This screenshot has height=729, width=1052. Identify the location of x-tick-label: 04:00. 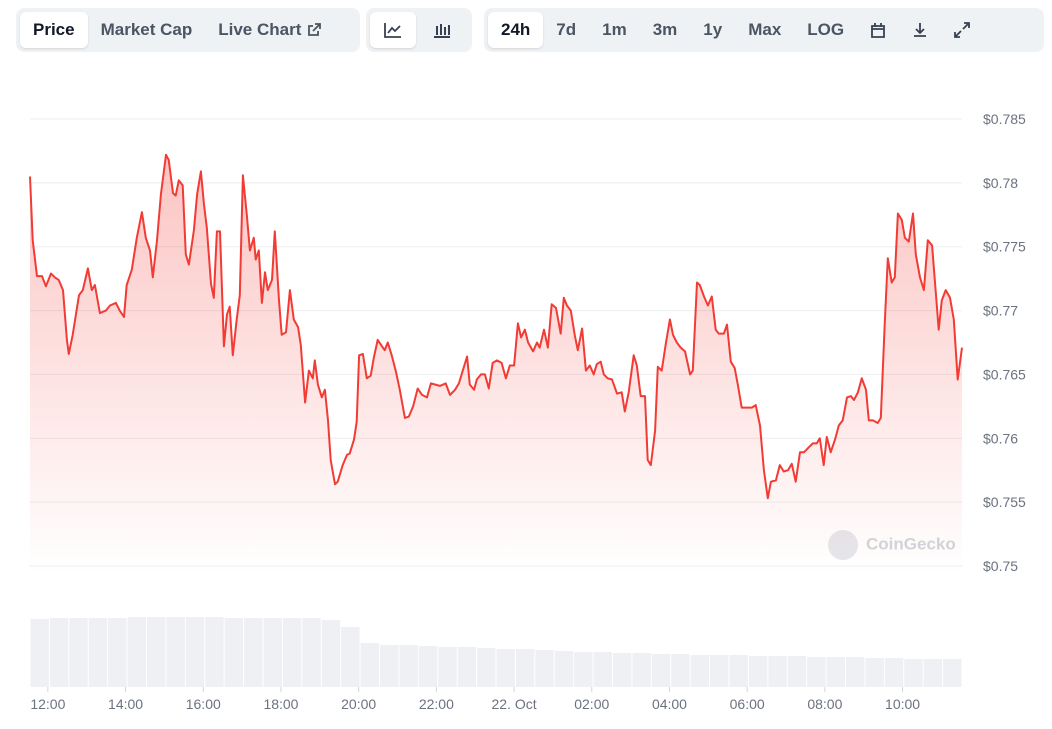
(669, 704).